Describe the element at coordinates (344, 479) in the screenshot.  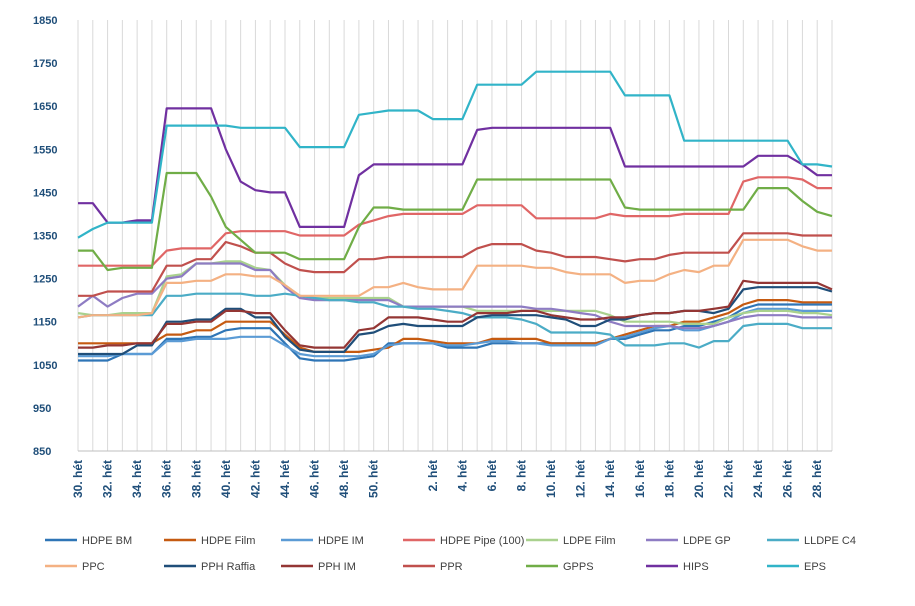
I see `x-tick-label: 48. hét` at that location.